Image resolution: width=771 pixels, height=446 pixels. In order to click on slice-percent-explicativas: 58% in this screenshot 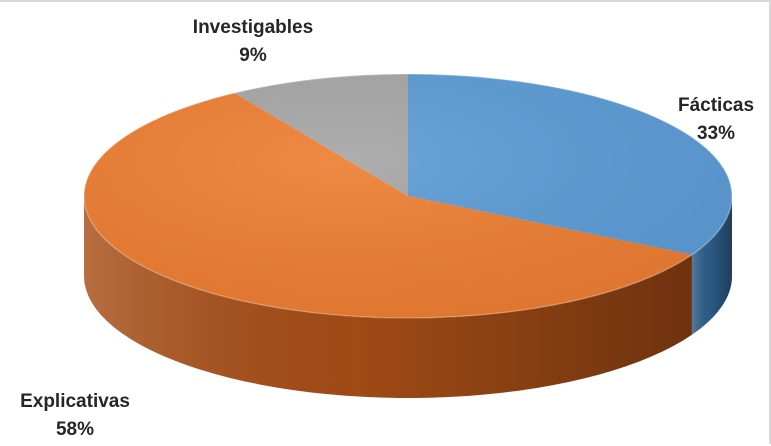, I will do `click(75, 429)`.